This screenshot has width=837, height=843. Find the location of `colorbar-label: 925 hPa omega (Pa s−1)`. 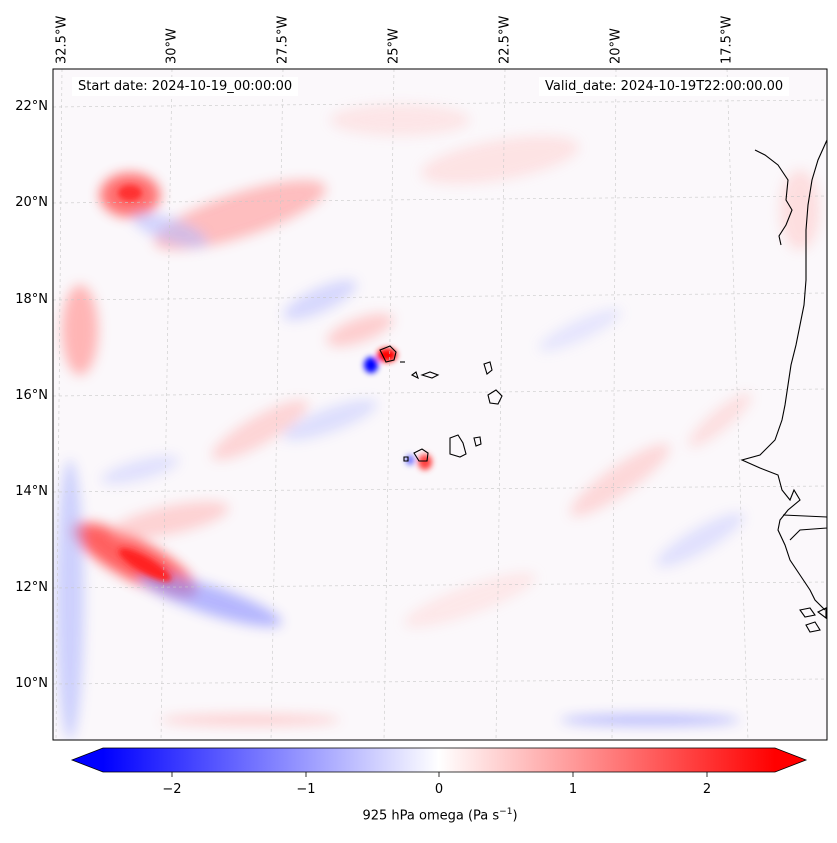

colorbar-label: 925 hPa omega (Pa s−1) is located at coordinates (418, 815).